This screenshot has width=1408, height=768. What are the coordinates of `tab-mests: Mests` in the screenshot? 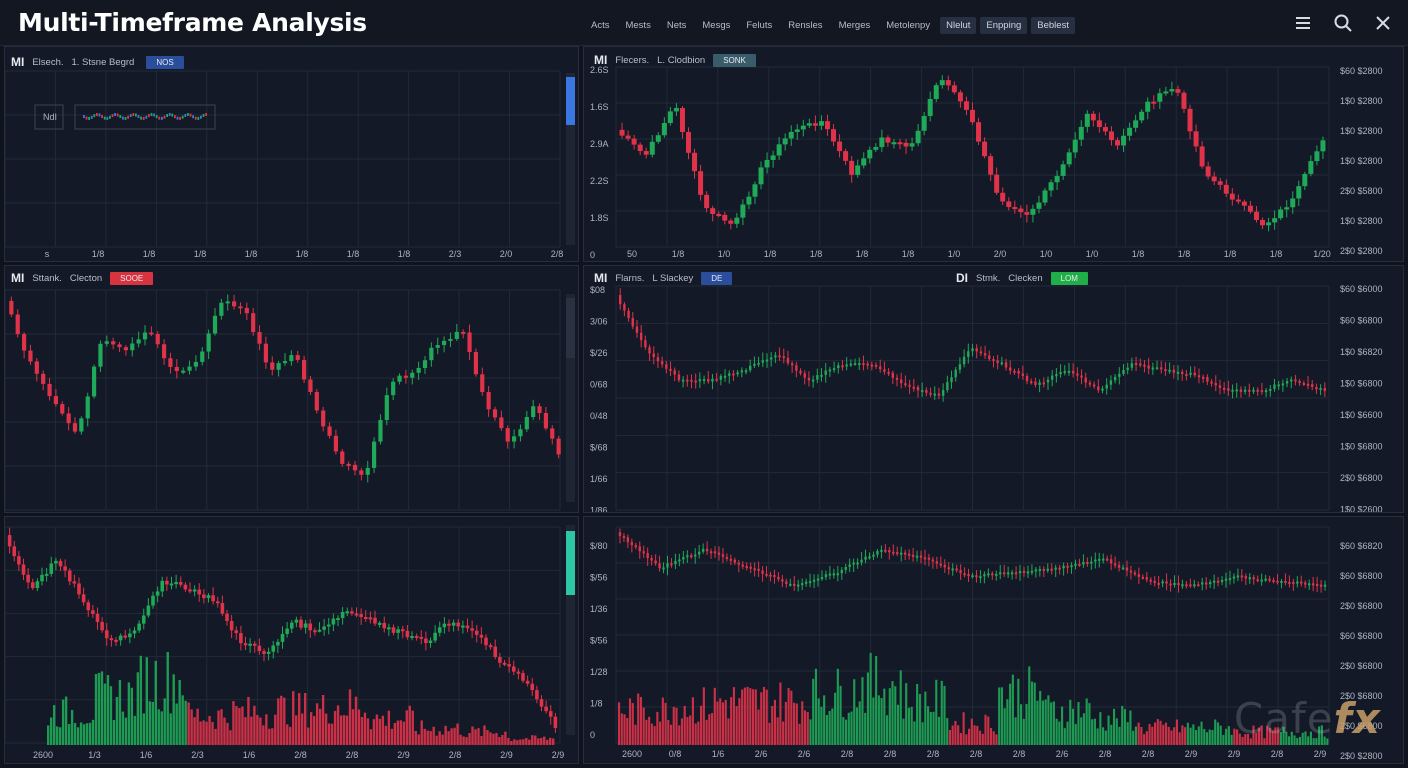 It's located at (638, 25).